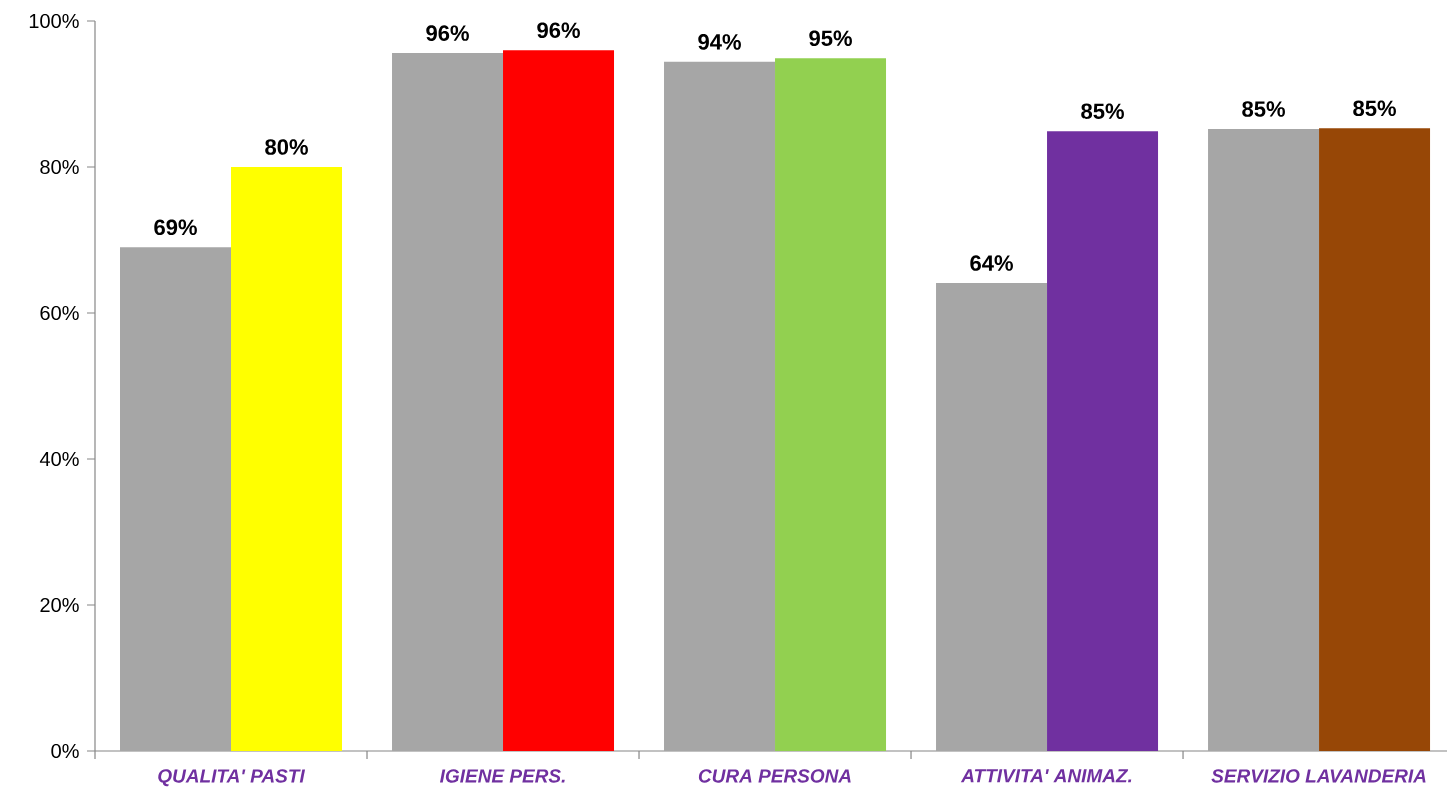 Image resolution: width=1447 pixels, height=797 pixels. I want to click on y-tick-label: 40%, so click(59, 459).